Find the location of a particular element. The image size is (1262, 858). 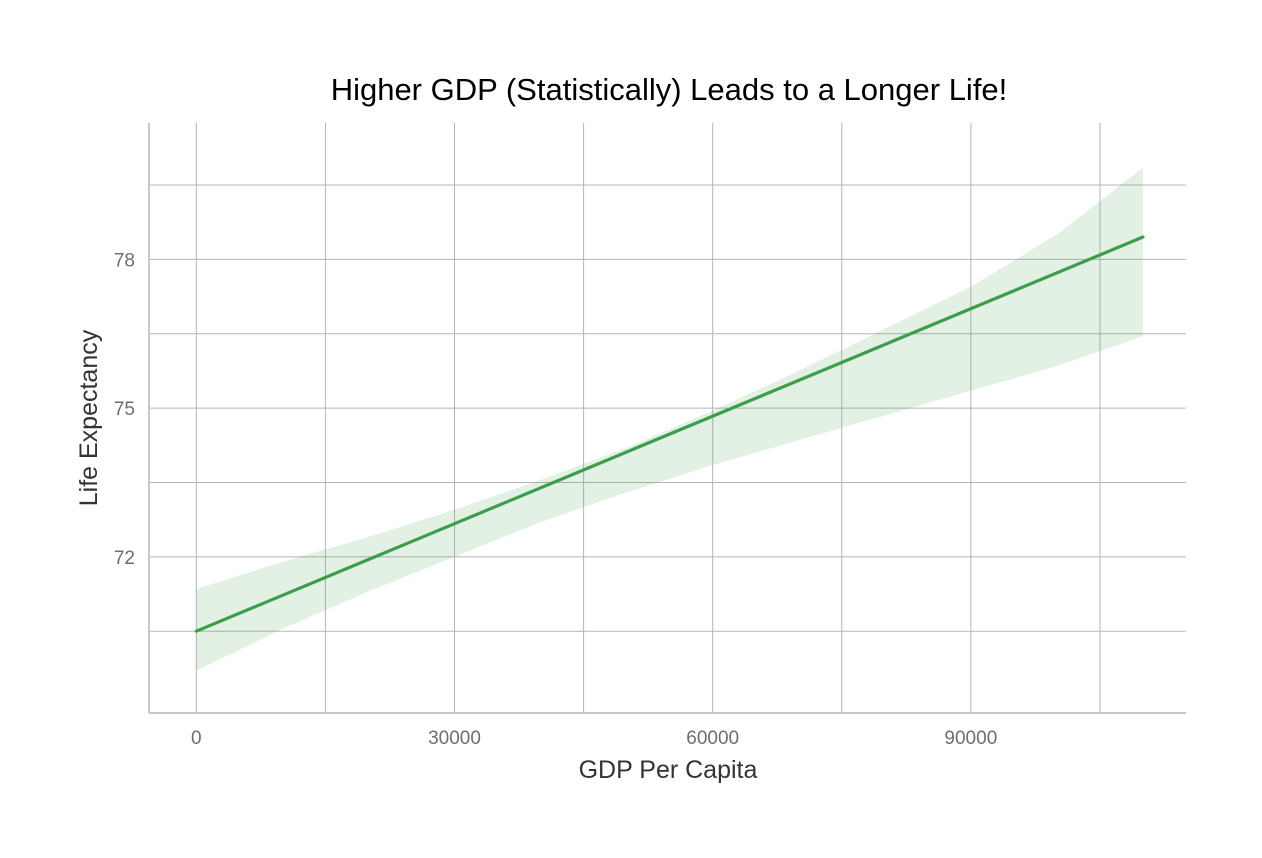

x-tick-label: 60000 is located at coordinates (712, 738).